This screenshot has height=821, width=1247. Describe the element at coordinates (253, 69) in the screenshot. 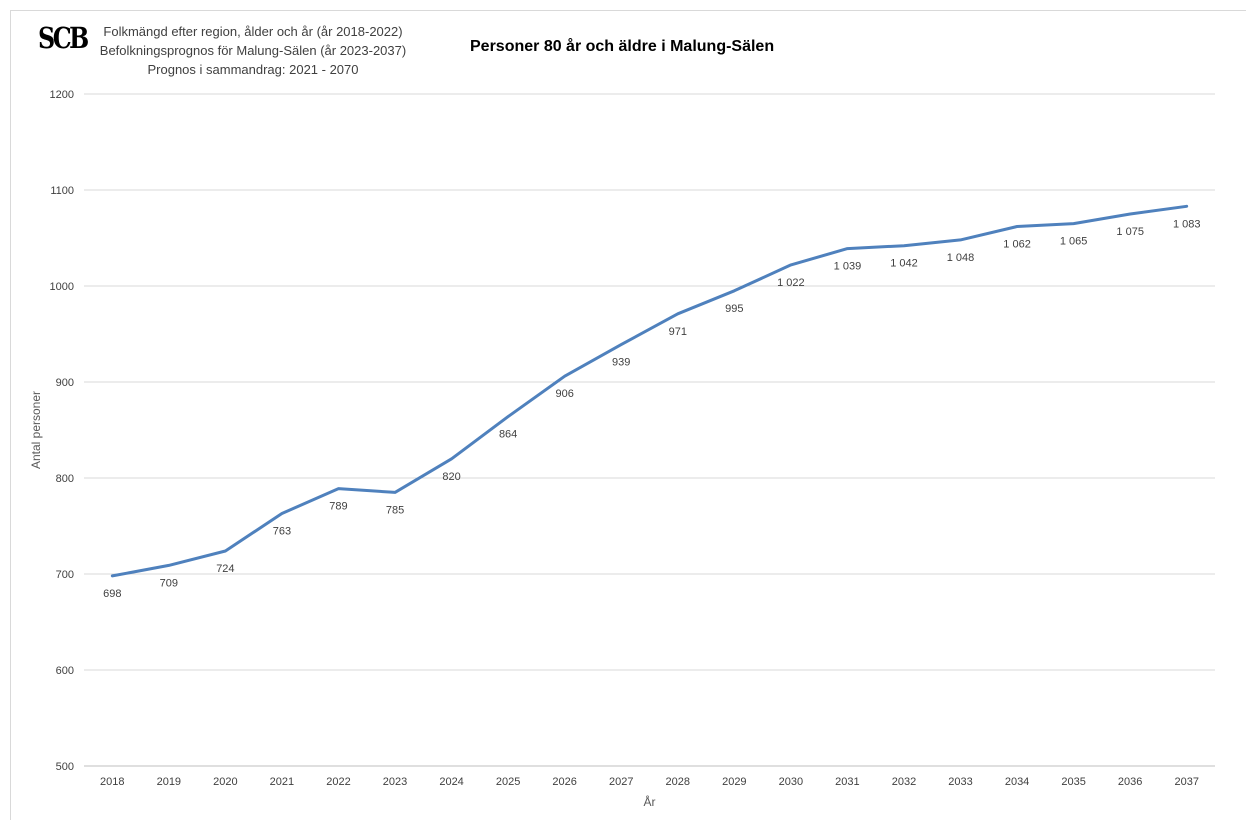

I see `source-line-3: Prognos i sammandrag: 2021 - 2070` at that location.